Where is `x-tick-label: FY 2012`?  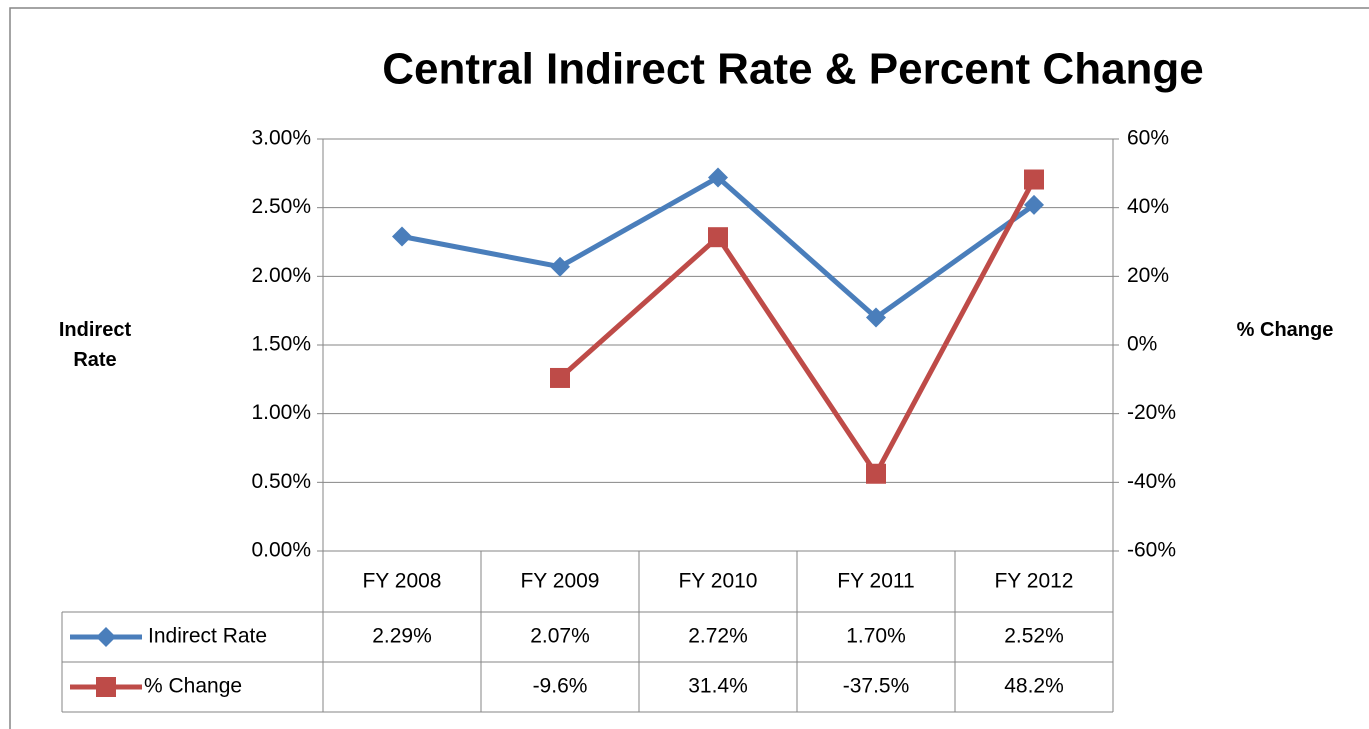
x-tick-label: FY 2012 is located at coordinates (1033, 581).